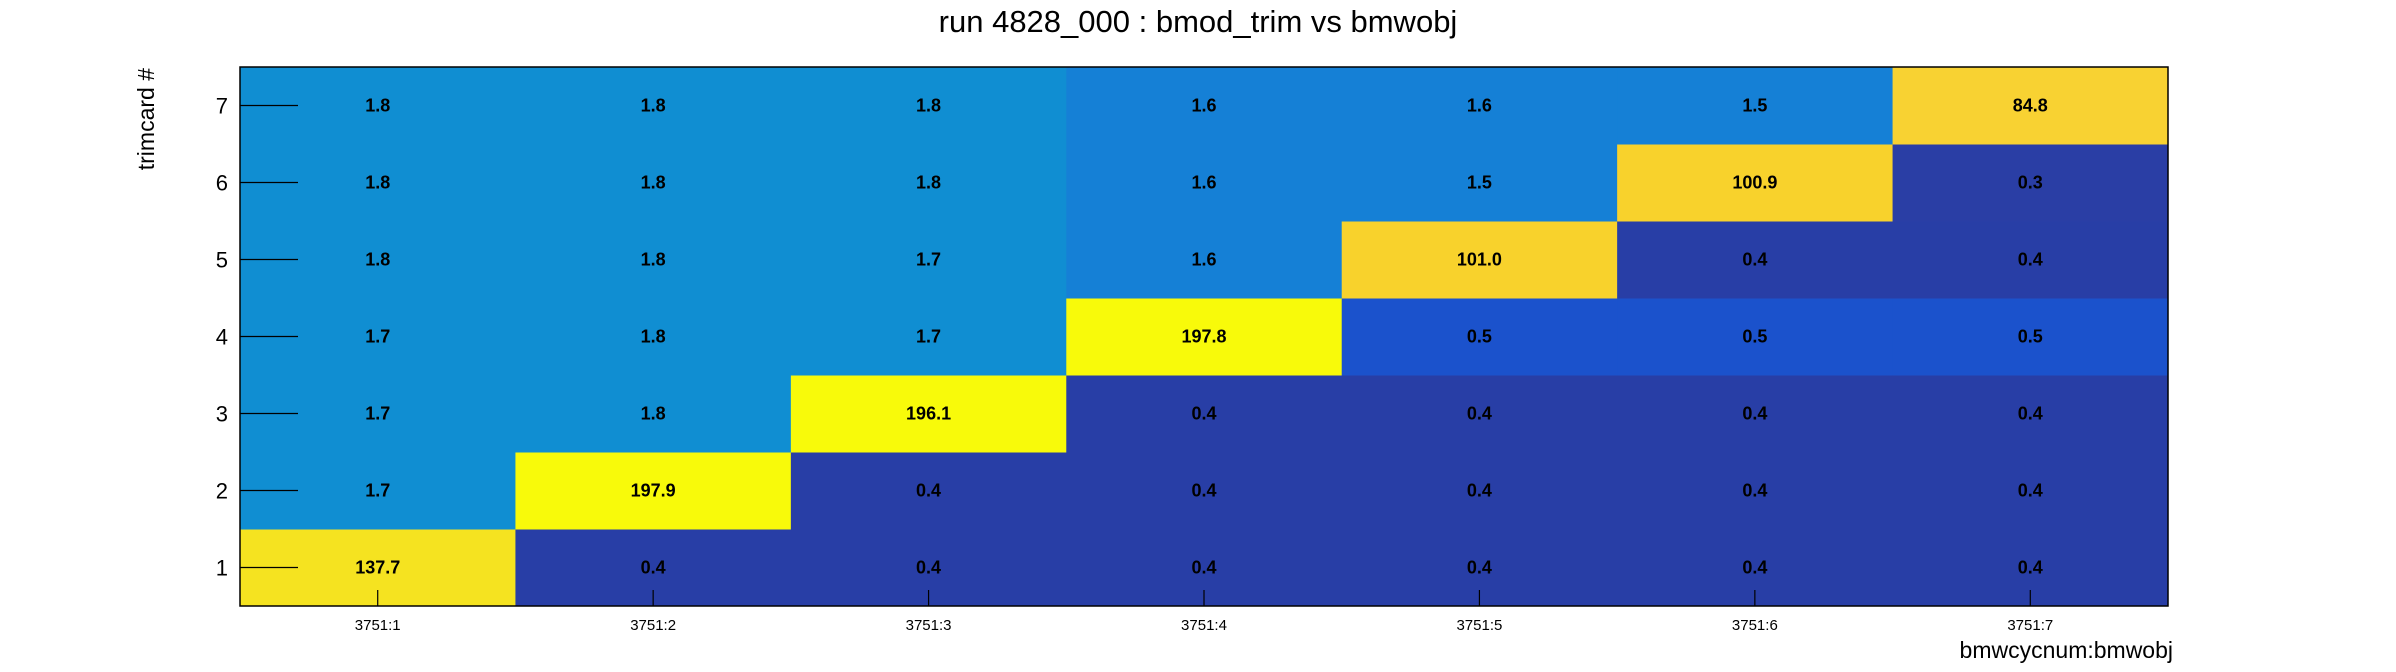 This screenshot has width=2396, height=672. What do you see at coordinates (222, 337) in the screenshot?
I see `y-tick-label: 4` at bounding box center [222, 337].